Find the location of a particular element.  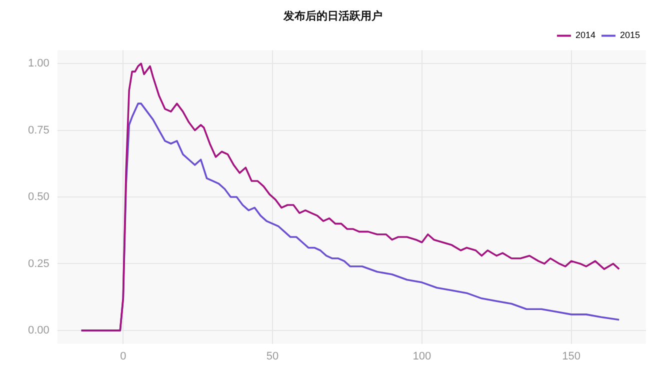

x-tick-label: 100 is located at coordinates (422, 356).